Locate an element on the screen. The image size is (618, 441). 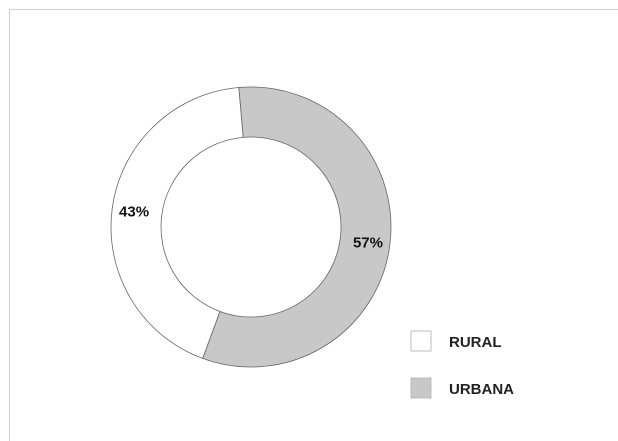
legend-swatch-rural is located at coordinates (421, 341).